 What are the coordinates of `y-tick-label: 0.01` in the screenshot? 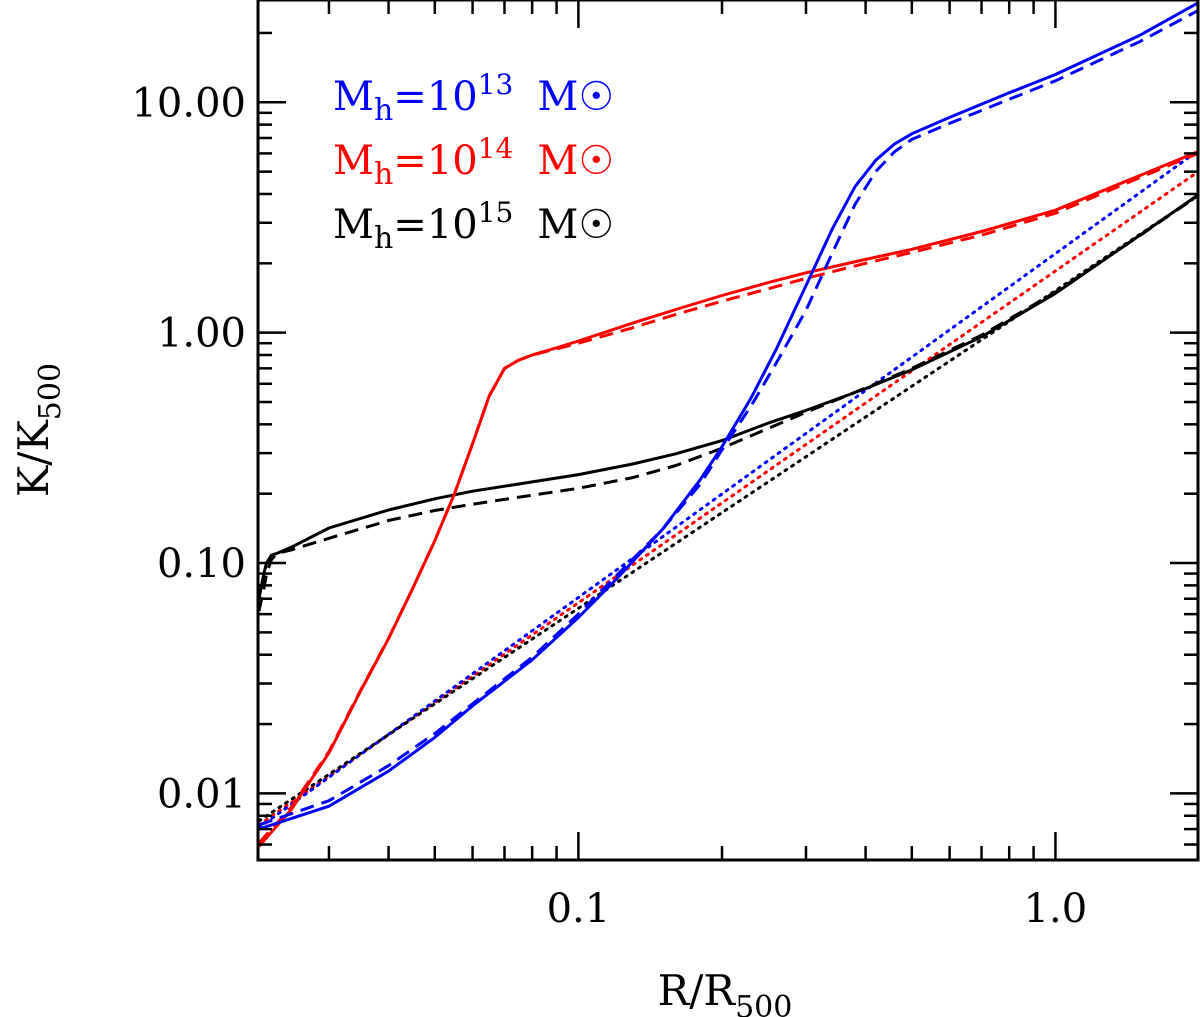 It's located at (201, 794).